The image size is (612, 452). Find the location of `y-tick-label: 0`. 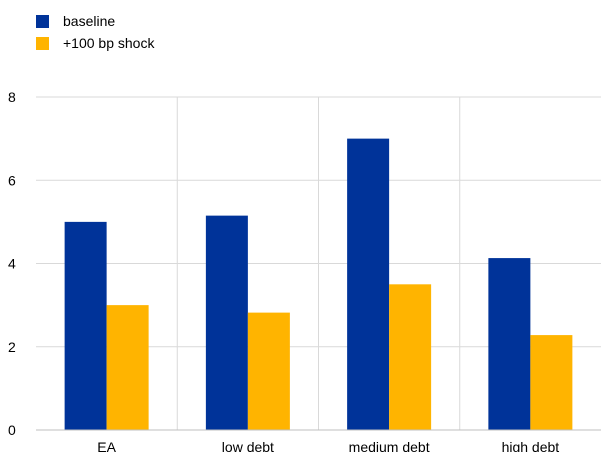

y-tick-label: 0 is located at coordinates (12, 430).